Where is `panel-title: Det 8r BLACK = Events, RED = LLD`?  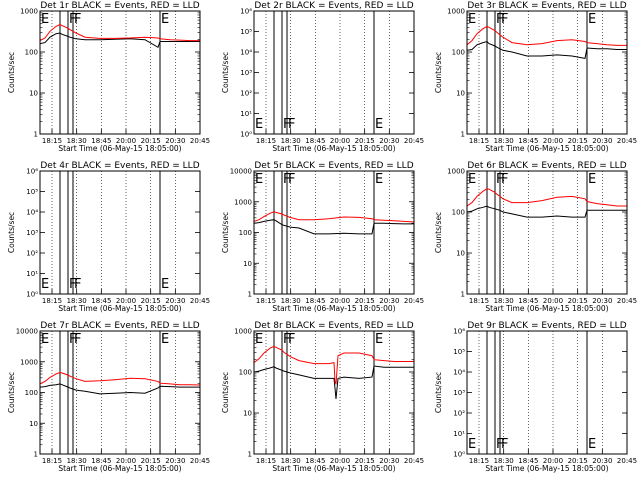
panel-title: Det 8r BLACK = Events, RED = LLD is located at coordinates (333, 326).